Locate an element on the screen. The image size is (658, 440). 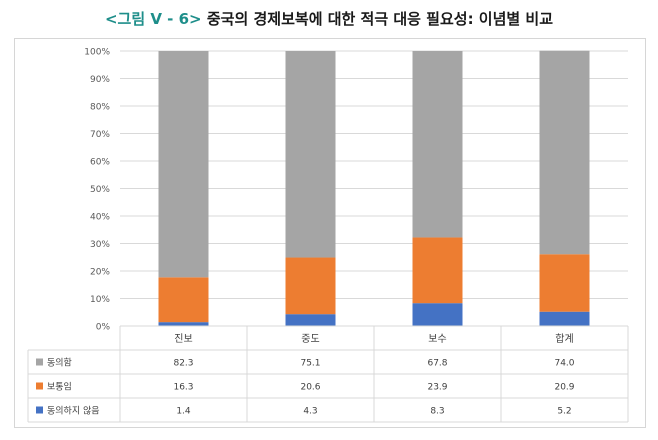
x-category-label: 진보 is located at coordinates (183, 339).